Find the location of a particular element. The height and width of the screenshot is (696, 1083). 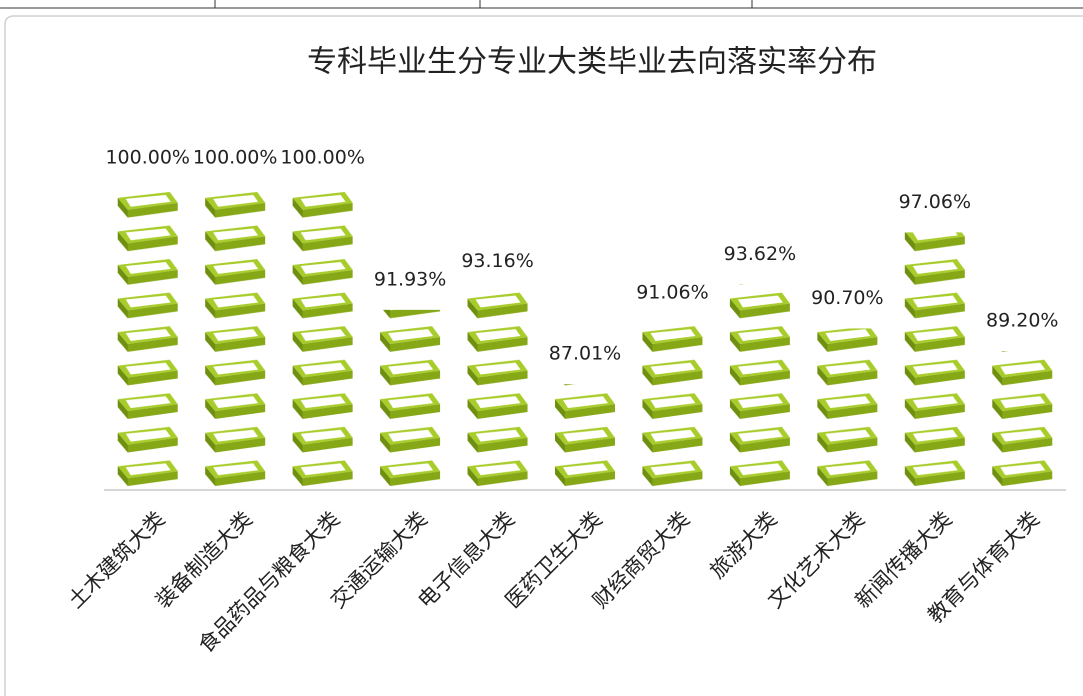

value-label: 89.20% is located at coordinates (1022, 321).